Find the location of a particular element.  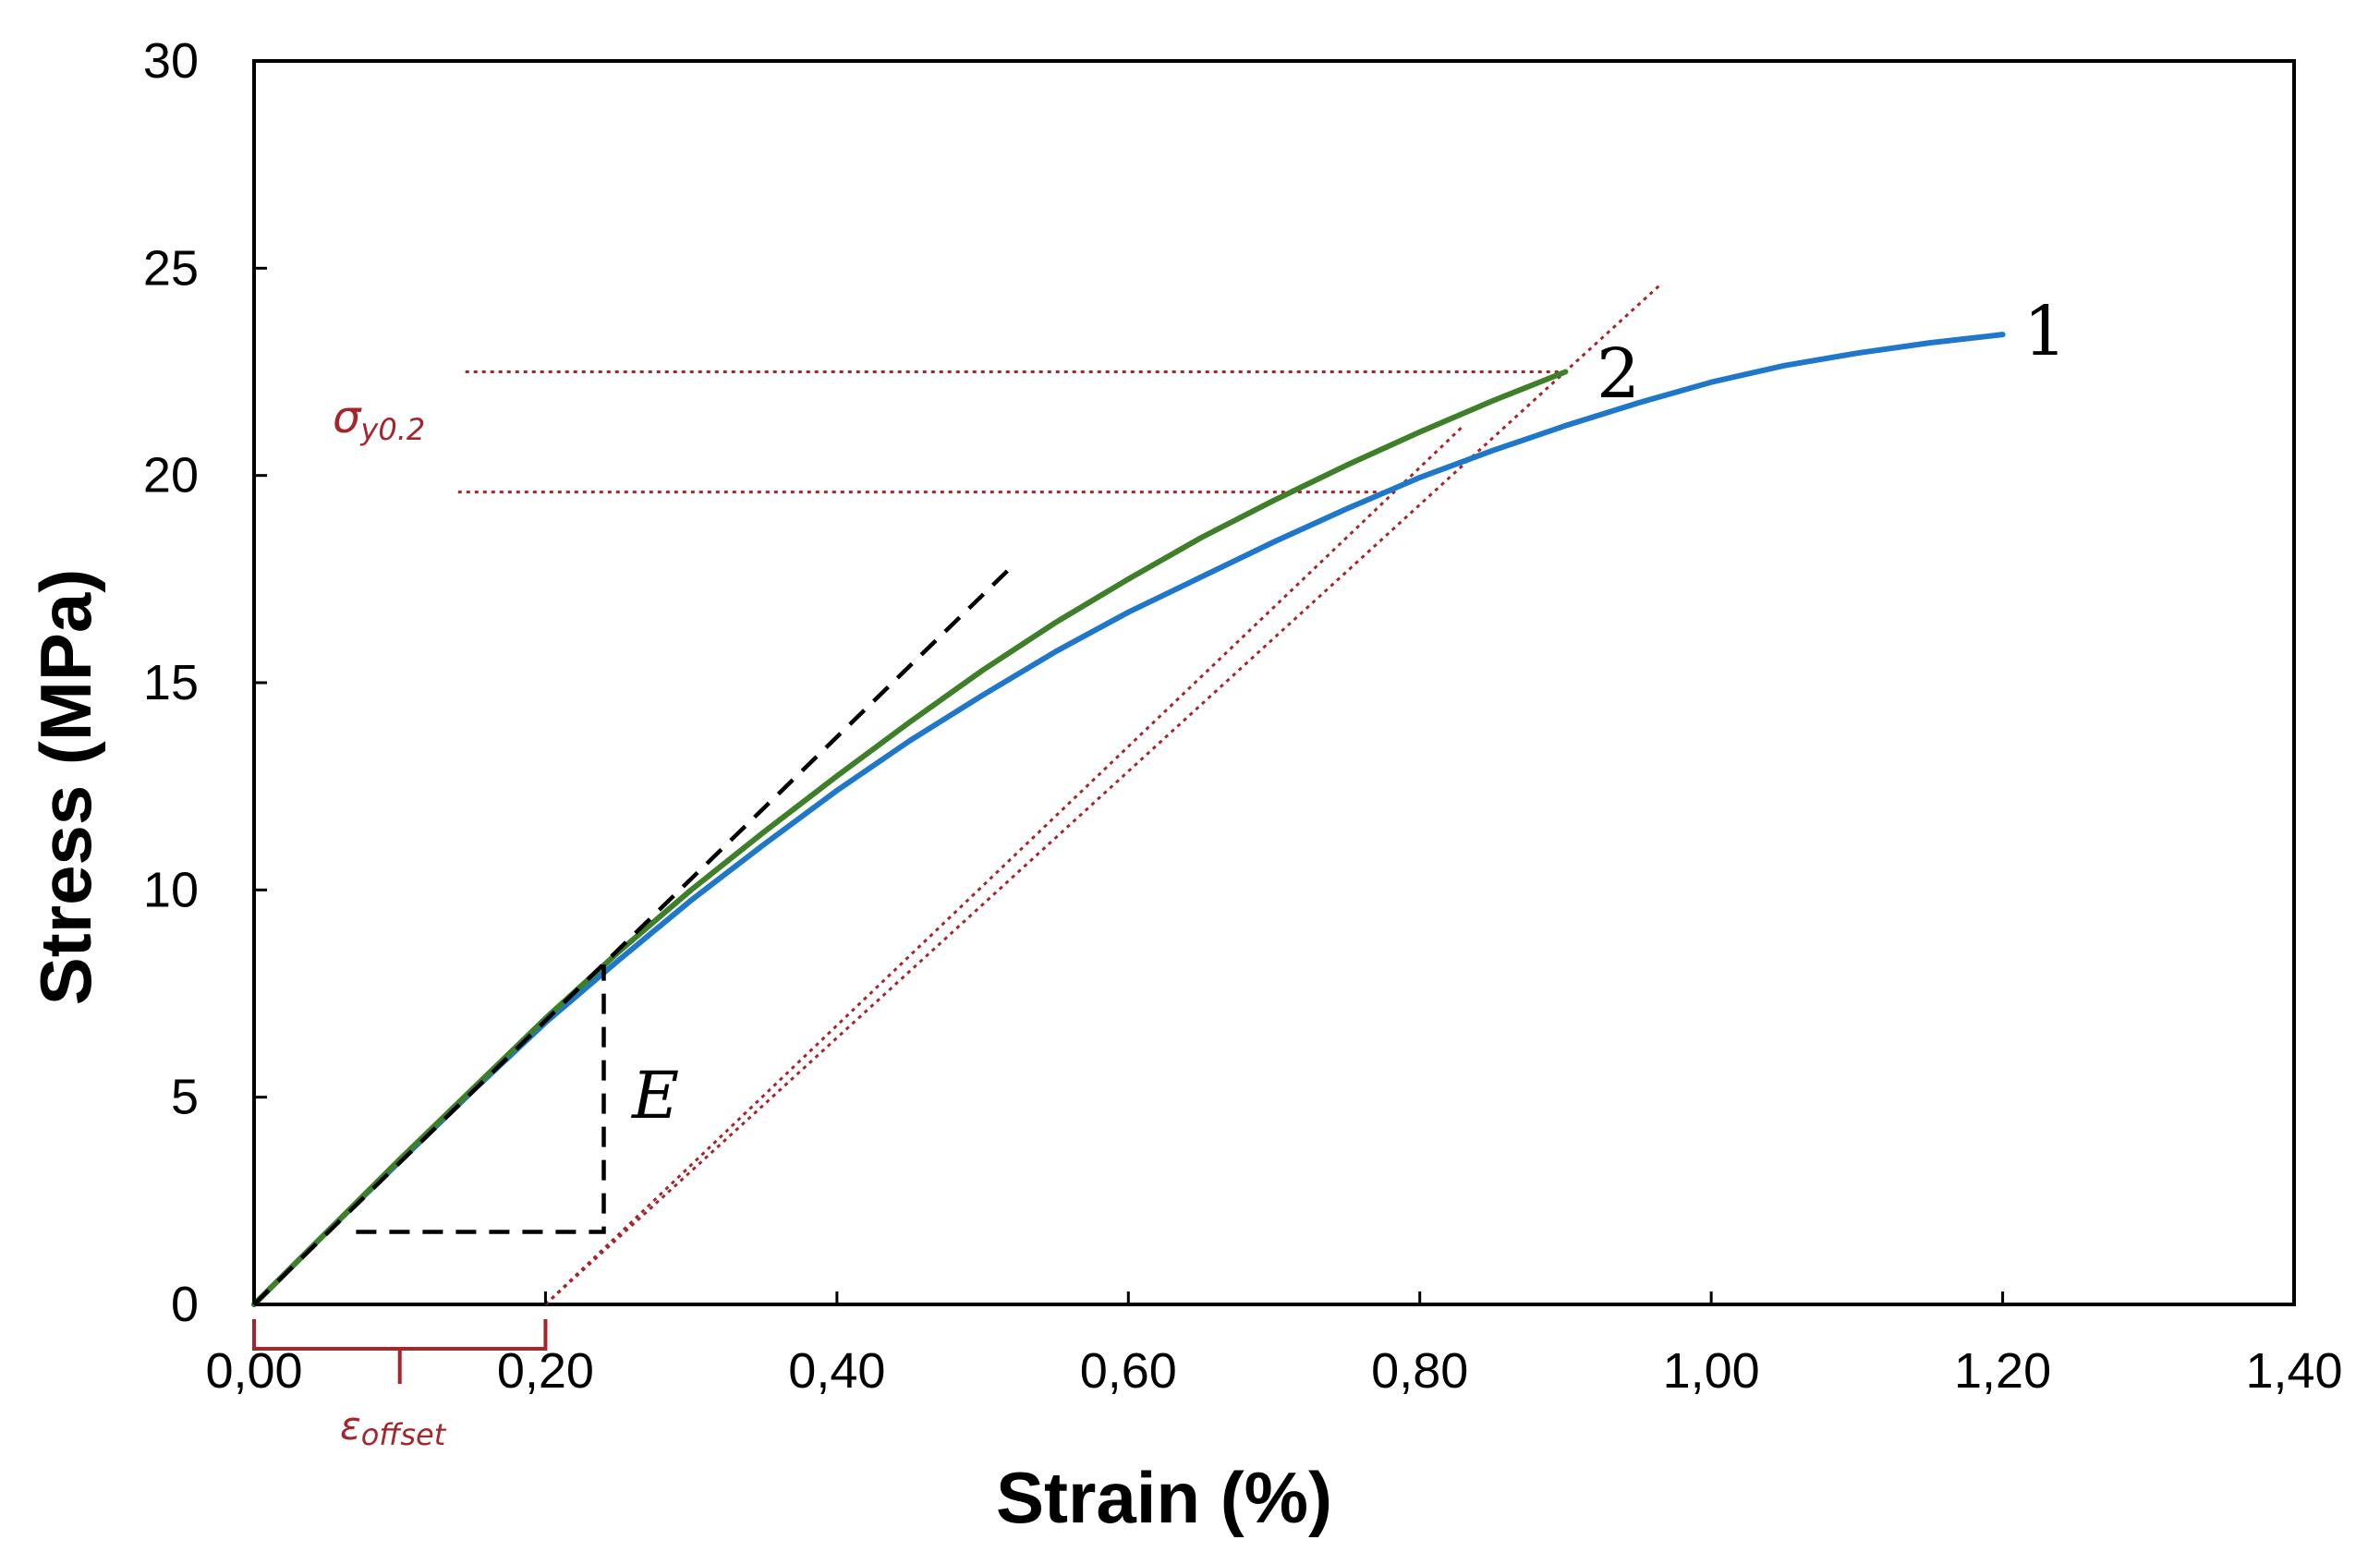

yield-sigma-subscript: y0.2 is located at coordinates (392, 429).